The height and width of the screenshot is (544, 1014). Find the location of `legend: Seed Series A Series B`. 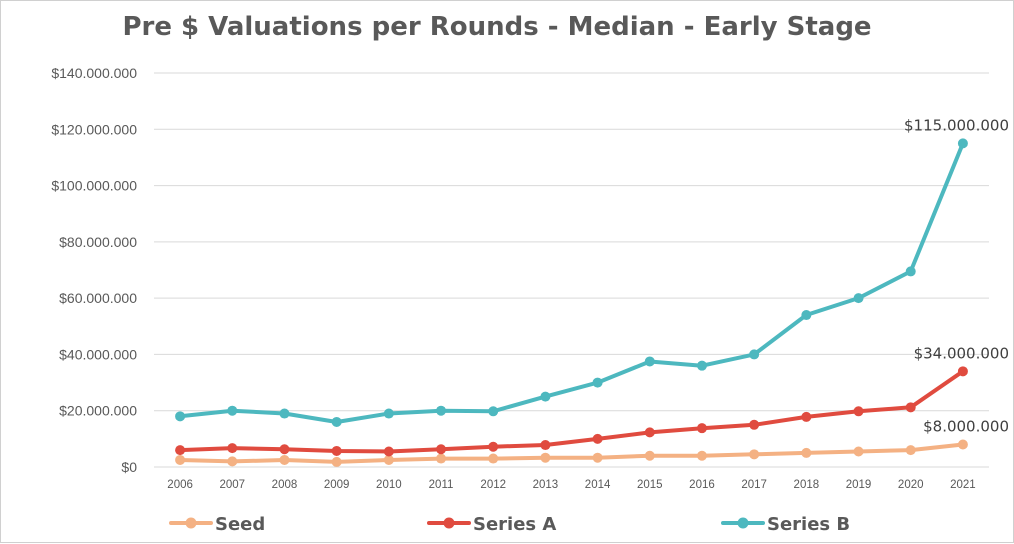

legend: Seed Series A Series B is located at coordinates (509, 524).